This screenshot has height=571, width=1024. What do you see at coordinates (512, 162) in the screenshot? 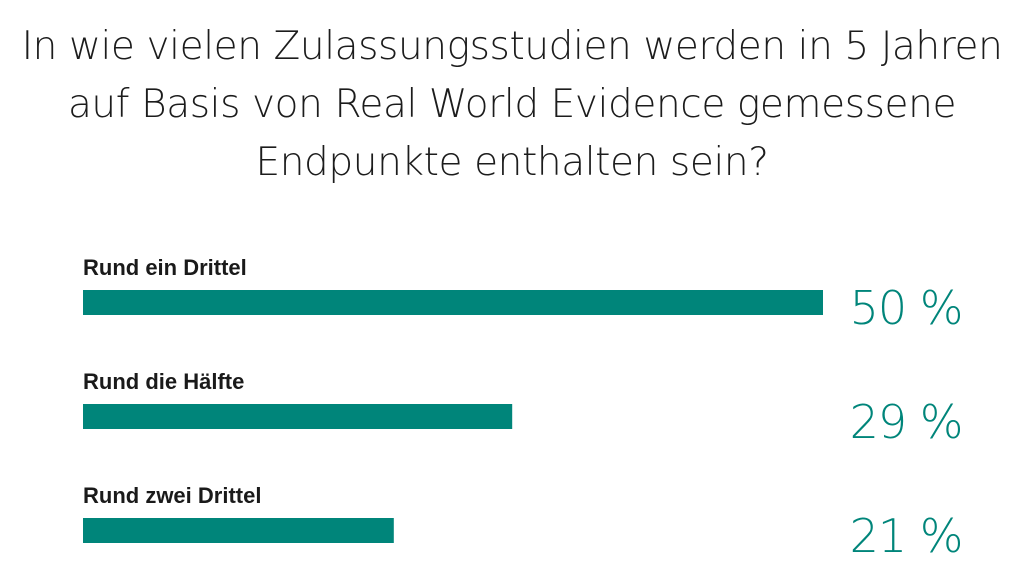
I see `chart-title-line-3: Endpunkte enthalten sein?` at bounding box center [512, 162].